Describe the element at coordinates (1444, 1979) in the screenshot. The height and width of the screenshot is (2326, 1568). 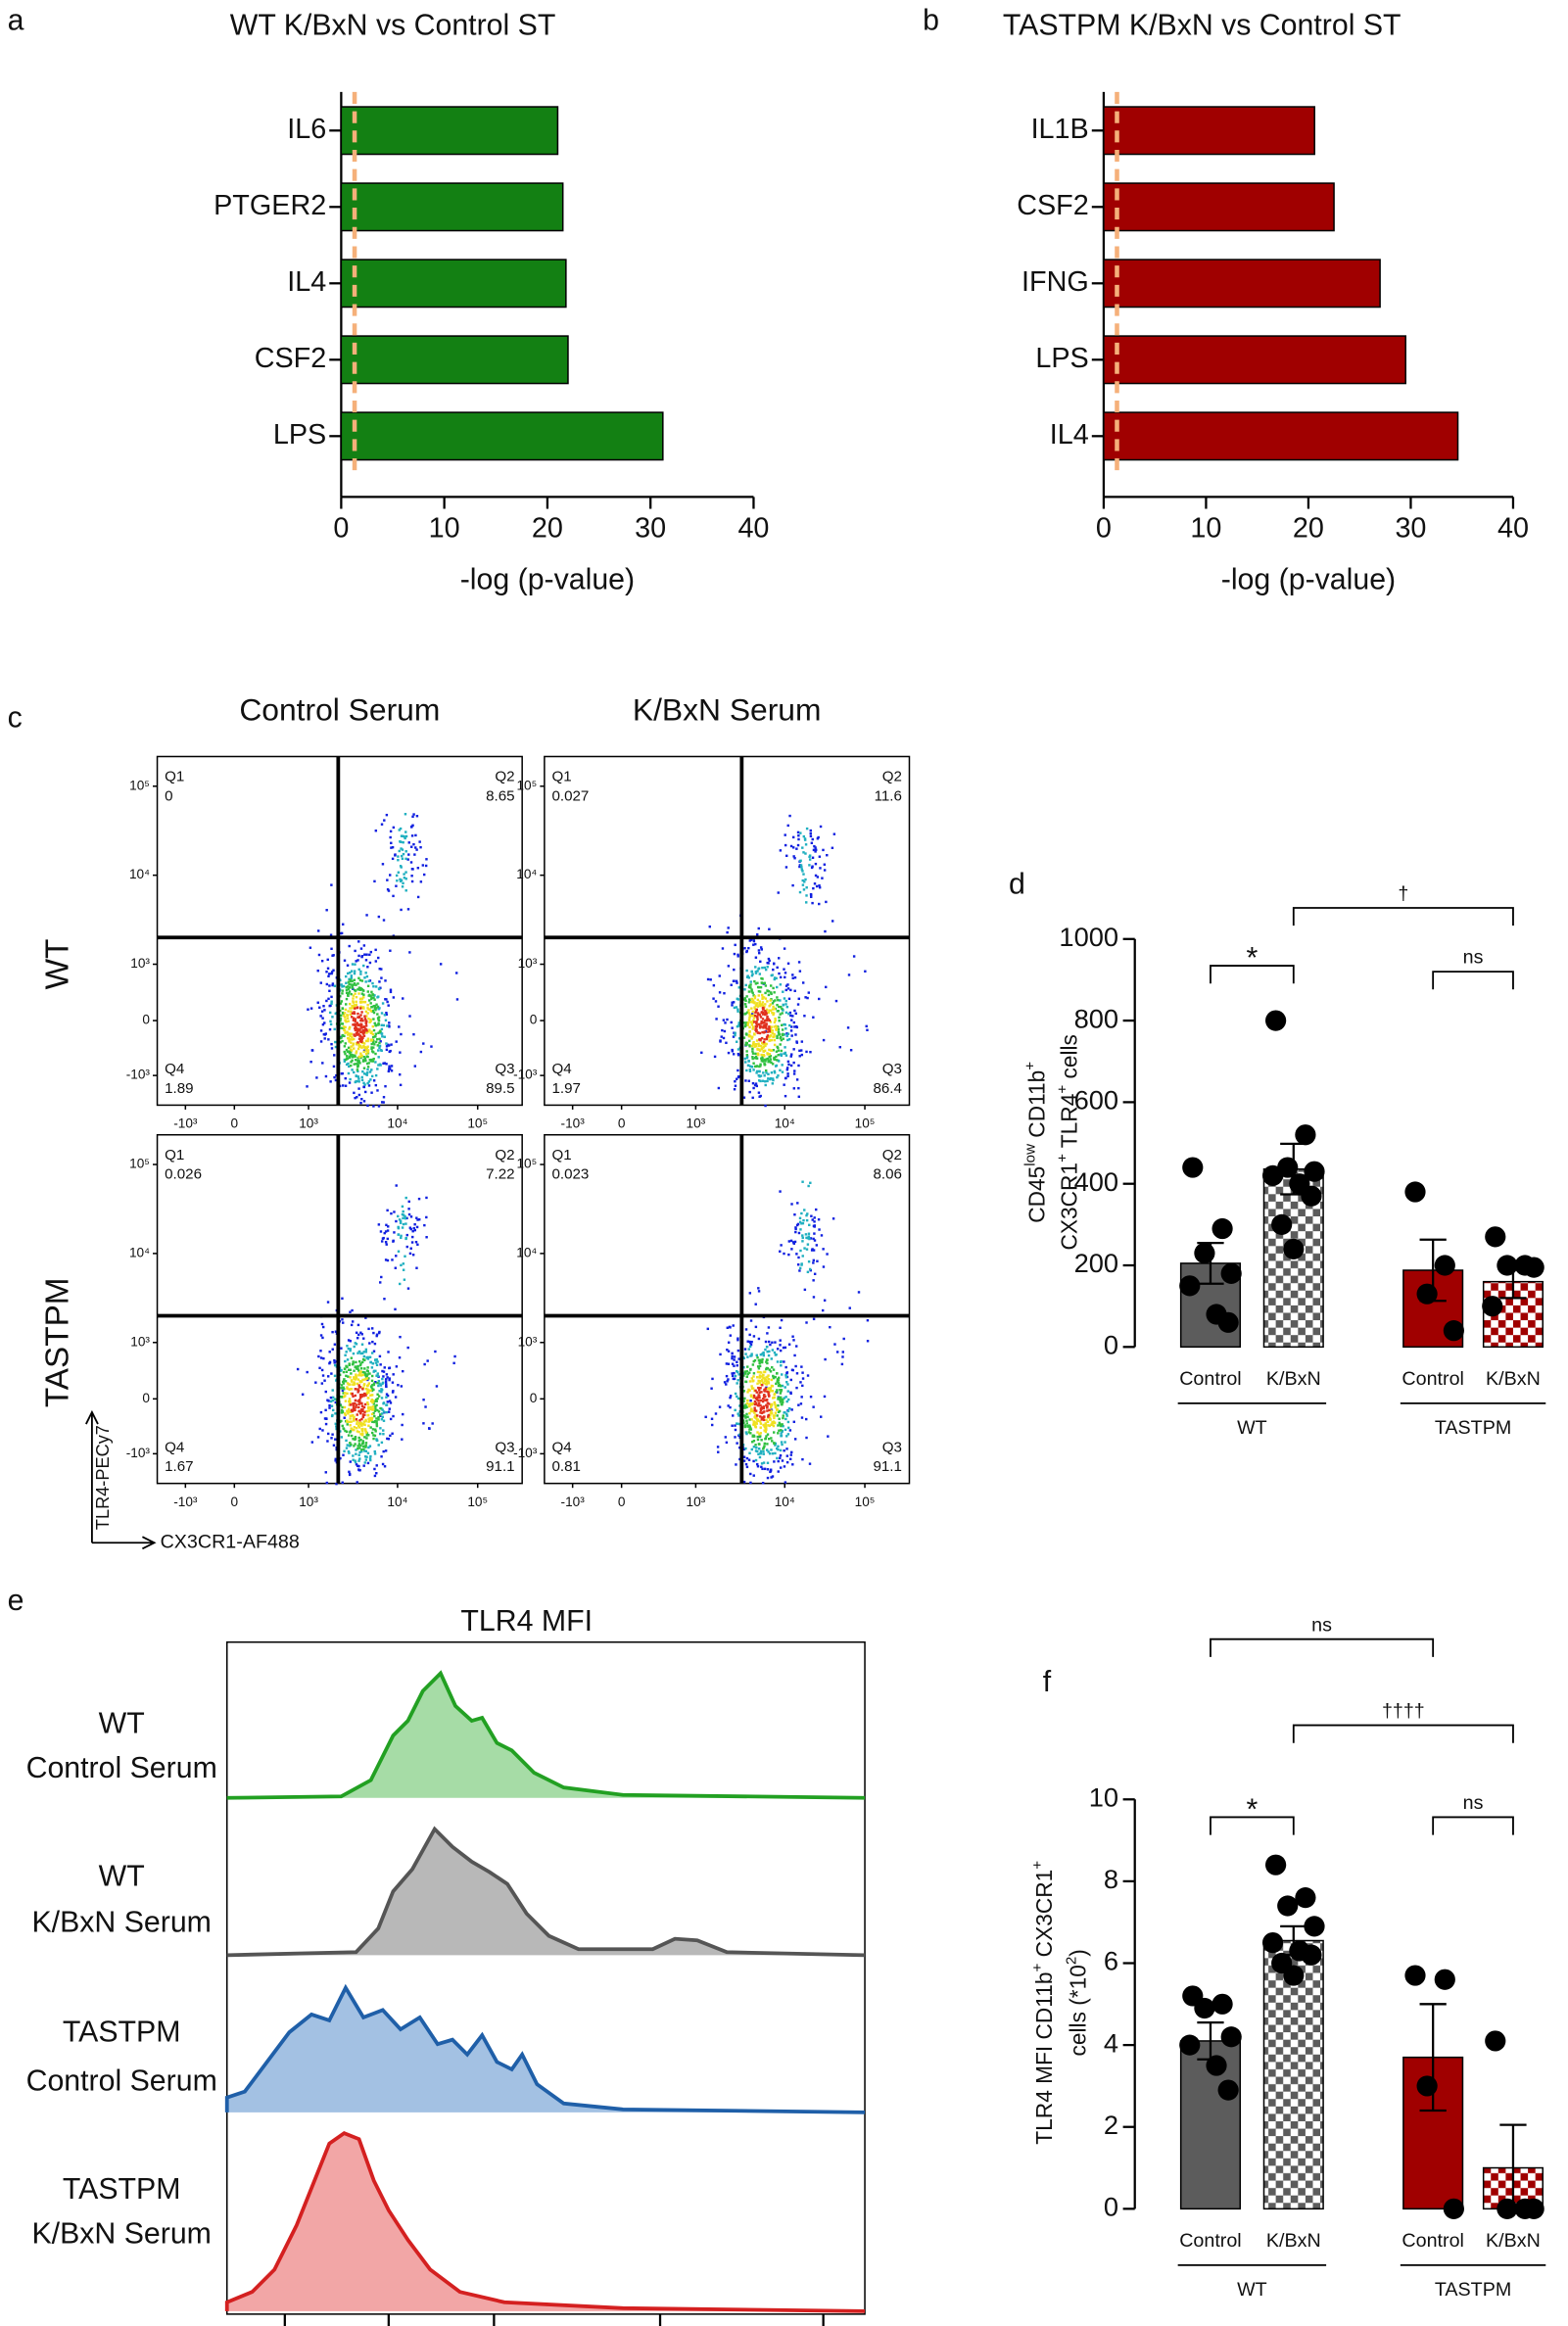
I see `data-point` at that location.